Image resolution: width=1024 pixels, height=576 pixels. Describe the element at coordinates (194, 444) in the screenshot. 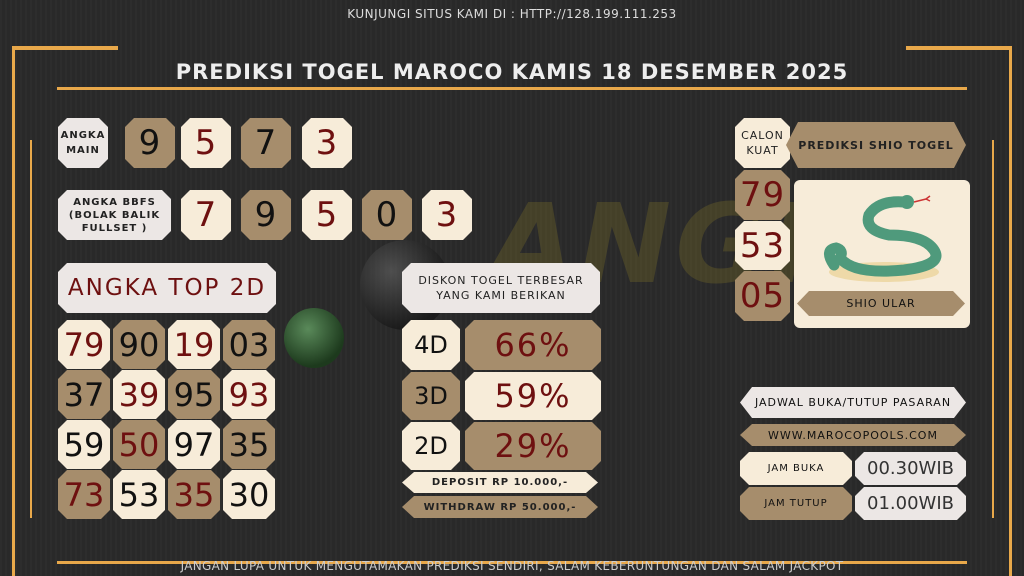

I see `top2d-number: 97` at that location.